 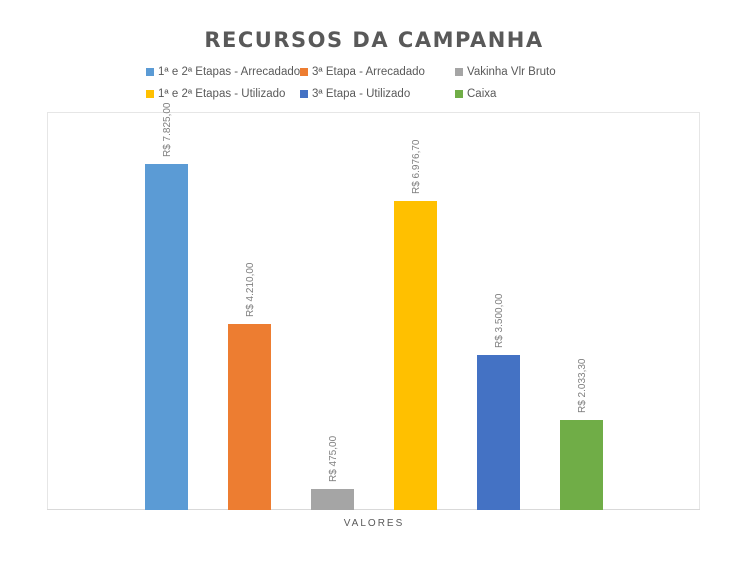 What do you see at coordinates (416, 167) in the screenshot?
I see `data-label: R$ 6.976,70` at bounding box center [416, 167].